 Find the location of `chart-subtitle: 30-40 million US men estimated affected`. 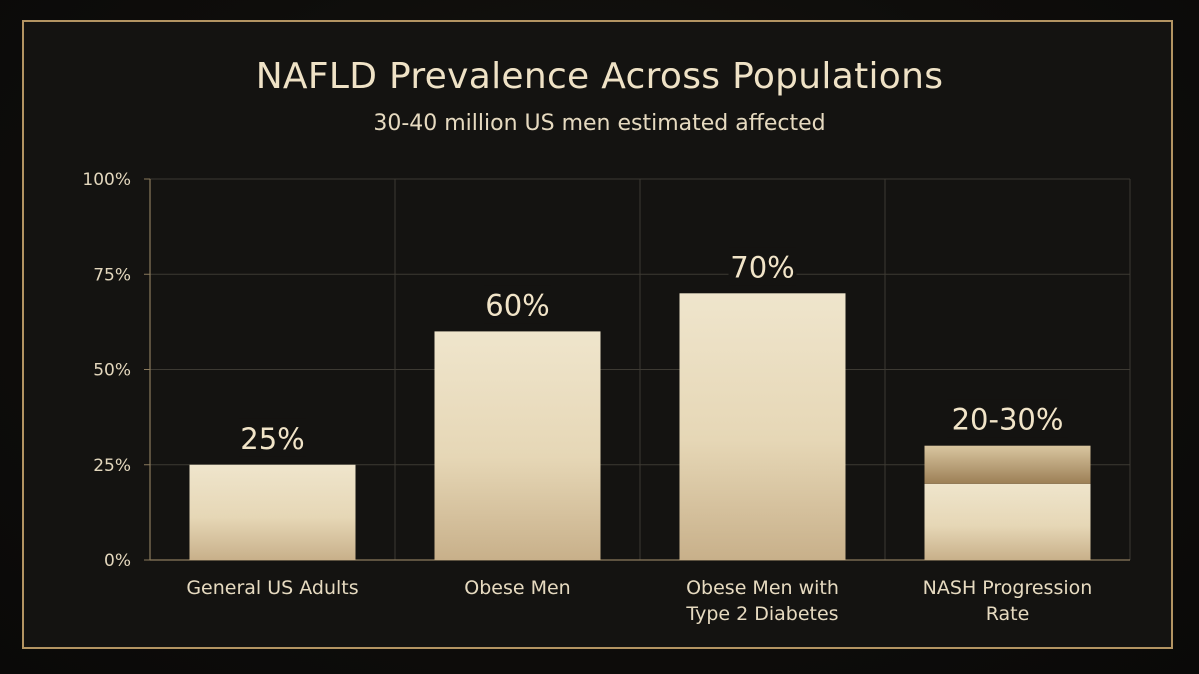

chart-subtitle: 30-40 million US men estimated affected is located at coordinates (599, 123).